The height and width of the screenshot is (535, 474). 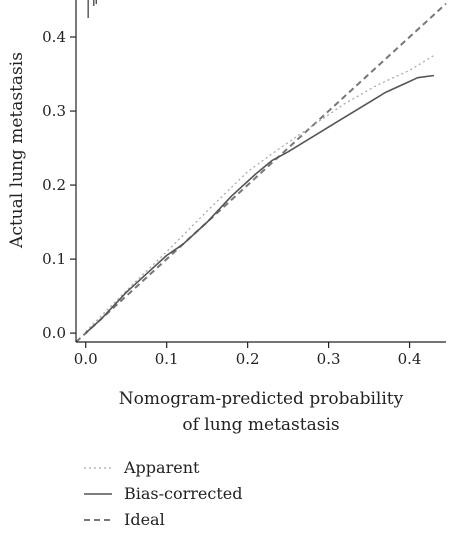 I want to click on y-tick-label: 0.1, so click(x=54, y=259).